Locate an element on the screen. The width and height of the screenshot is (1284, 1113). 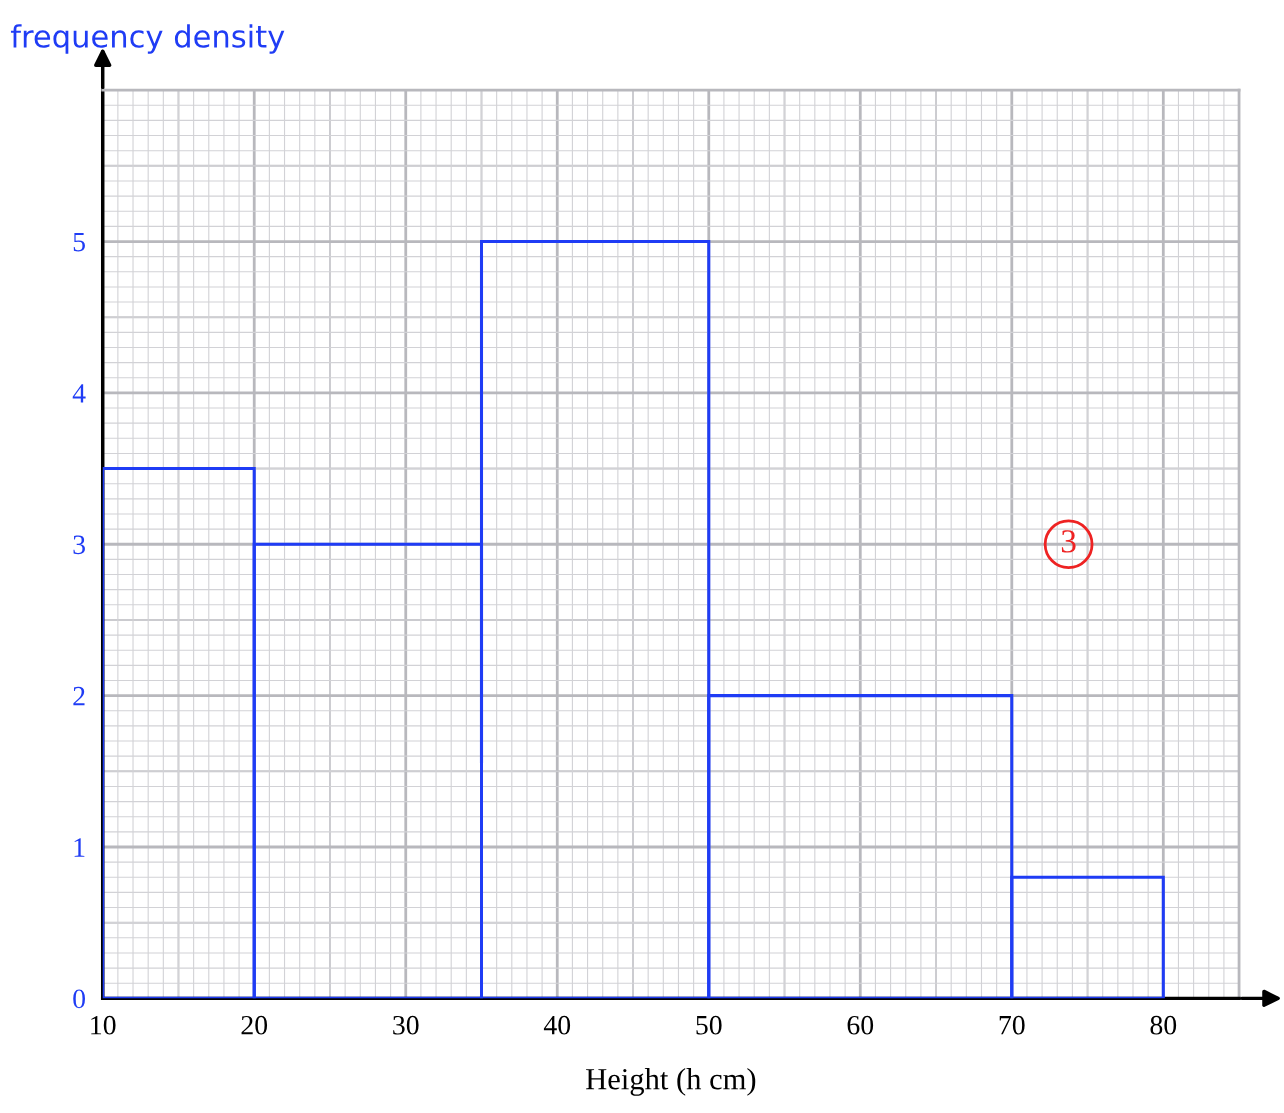
x-tick-label: 40 is located at coordinates (557, 1025).